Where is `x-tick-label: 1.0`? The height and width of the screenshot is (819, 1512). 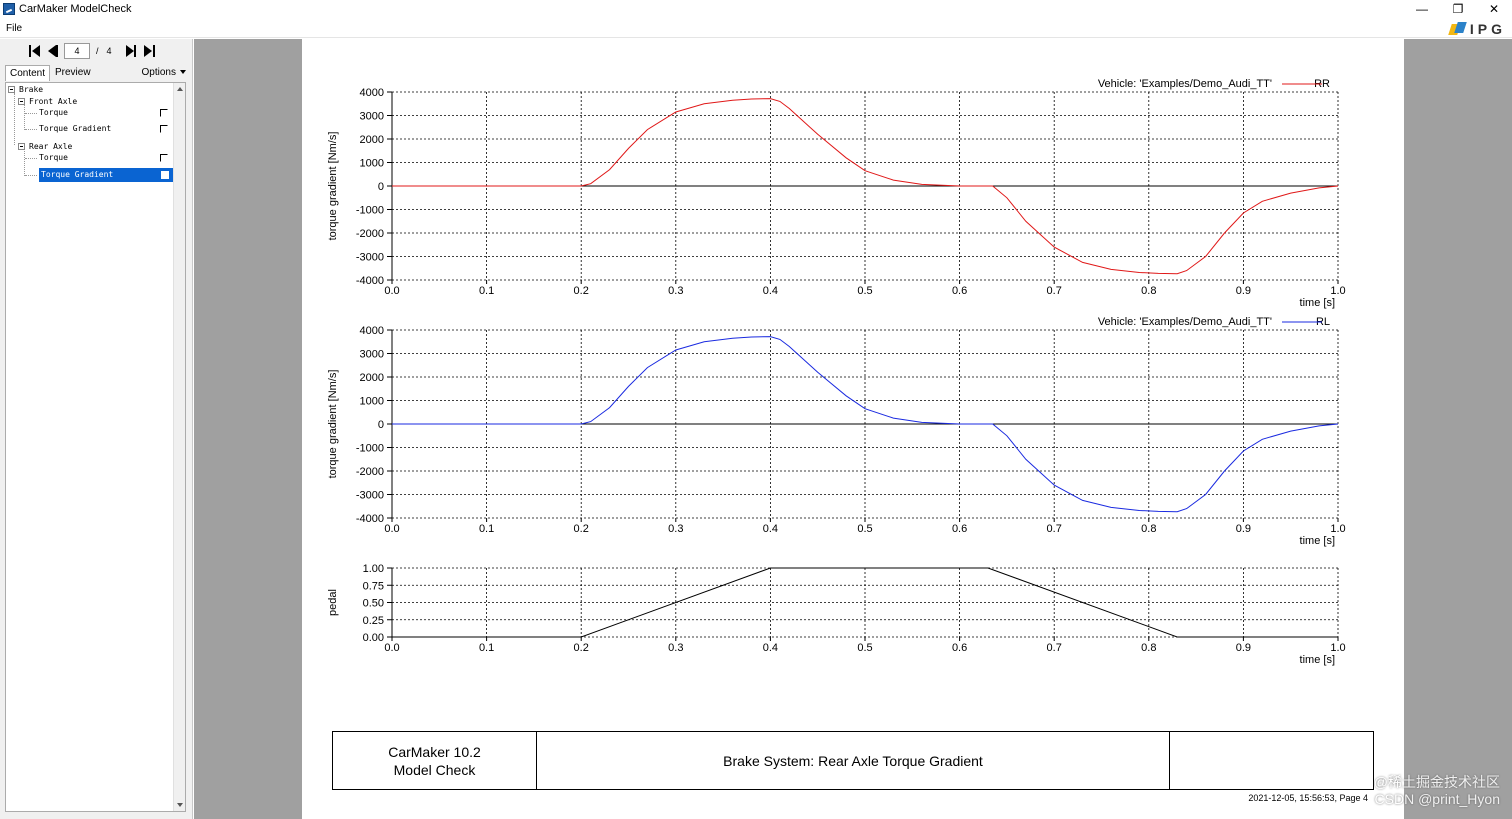
x-tick-label: 1.0 is located at coordinates (1337, 529).